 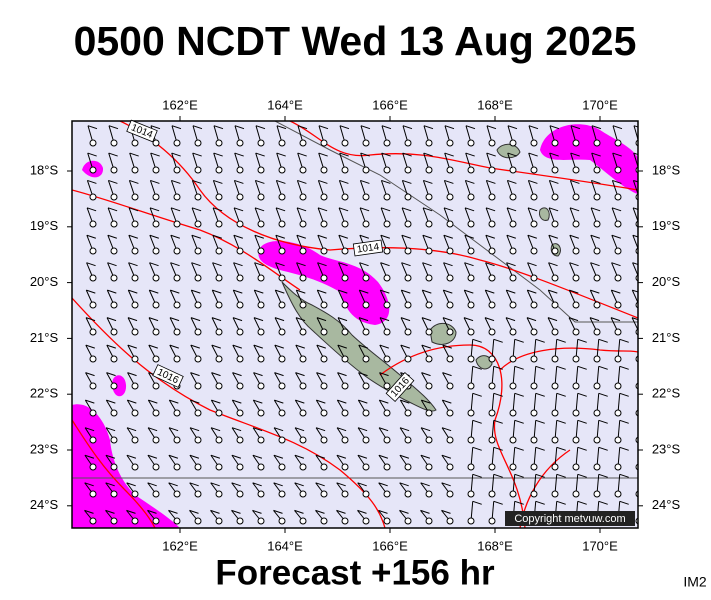 I want to click on forecast-label: Forecast +156 hr, so click(x=355, y=572).